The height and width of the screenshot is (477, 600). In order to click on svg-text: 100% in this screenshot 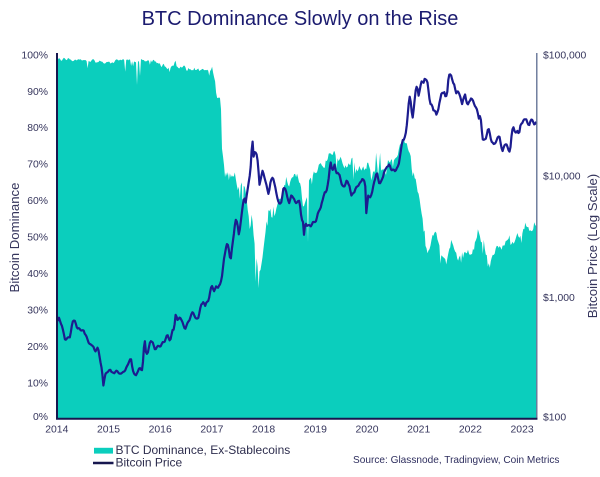, I will do `click(34, 55)`.